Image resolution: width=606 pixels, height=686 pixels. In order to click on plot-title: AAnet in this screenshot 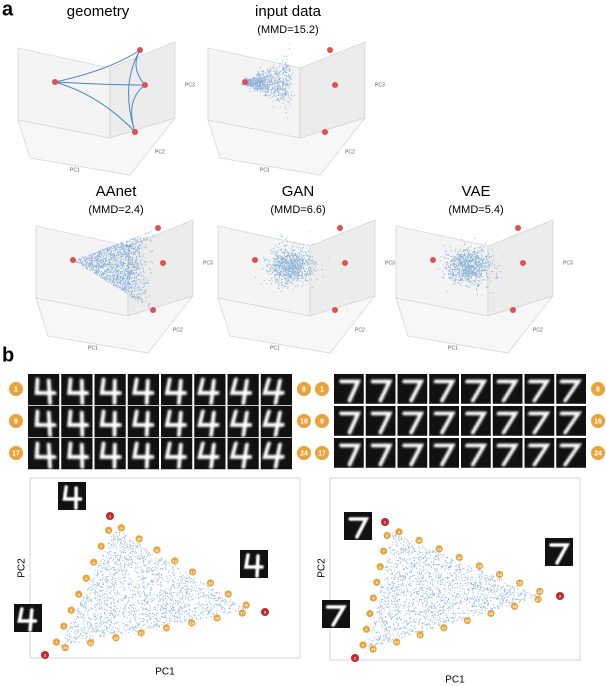, I will do `click(117, 191)`.